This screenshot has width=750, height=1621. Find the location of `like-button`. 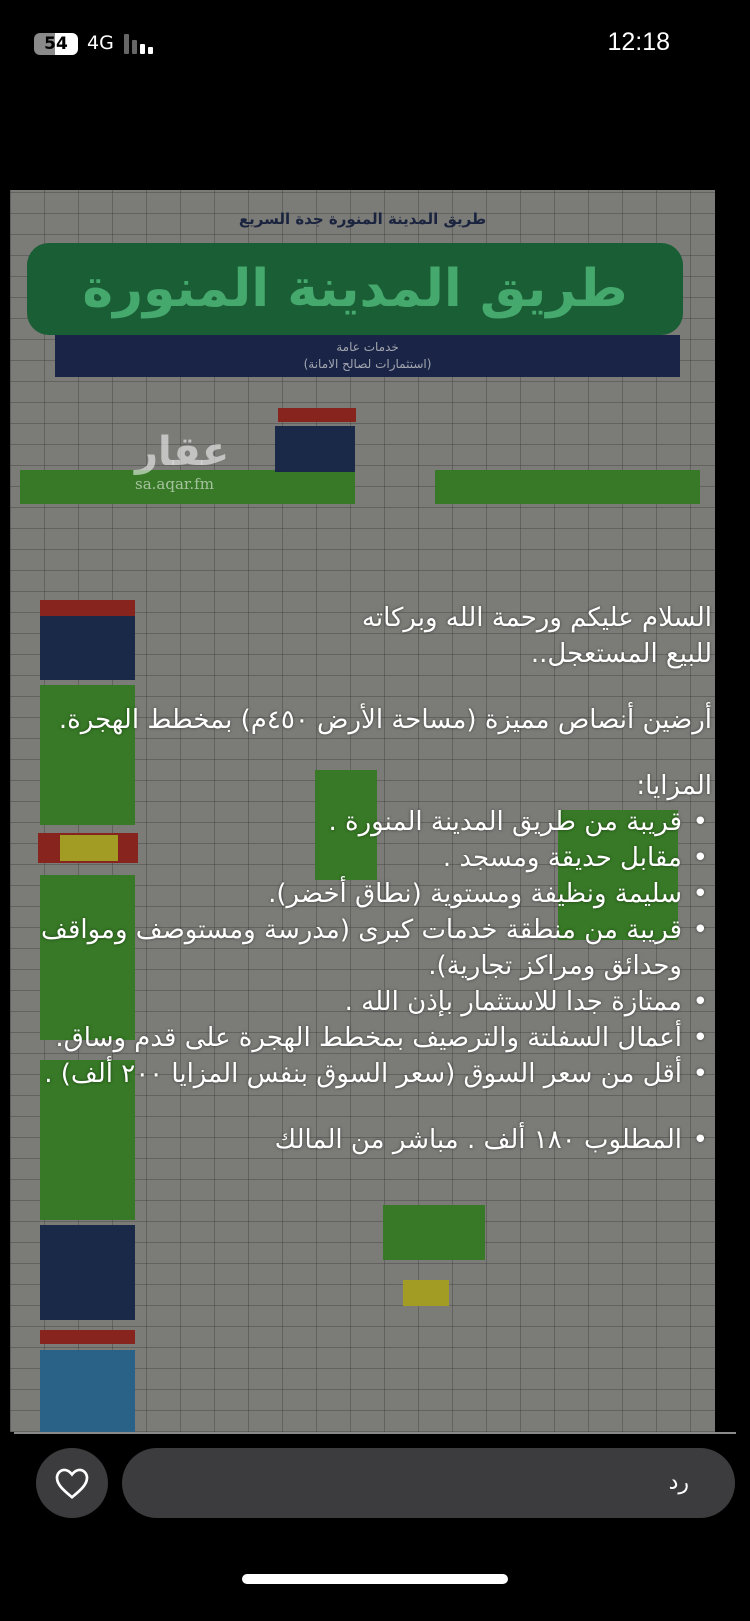

like-button is located at coordinates (72, 1483).